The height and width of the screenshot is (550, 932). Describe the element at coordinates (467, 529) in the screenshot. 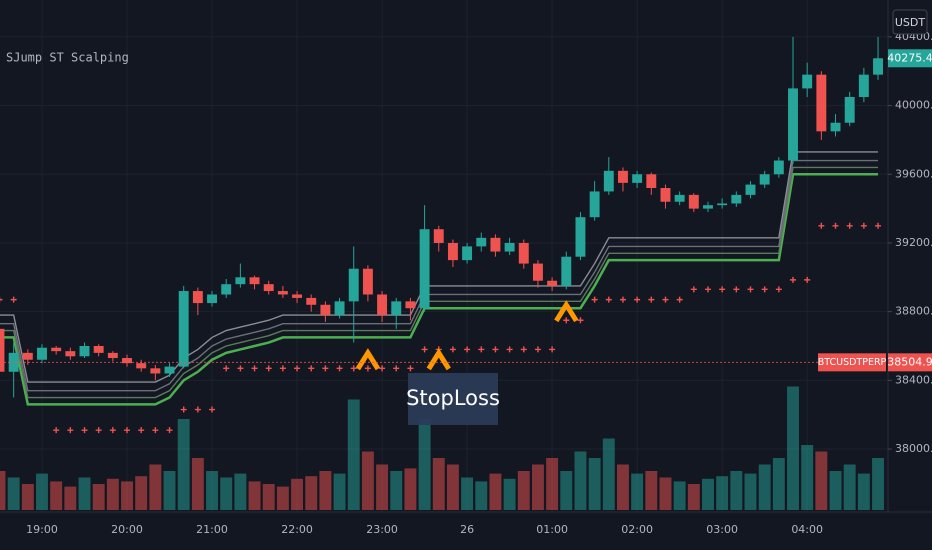

I see `x-tick-label: 26` at that location.